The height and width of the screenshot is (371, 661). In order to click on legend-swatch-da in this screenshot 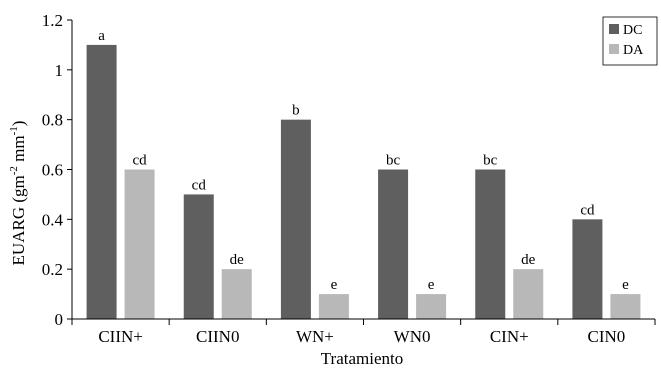, I will do `click(614, 49)`.